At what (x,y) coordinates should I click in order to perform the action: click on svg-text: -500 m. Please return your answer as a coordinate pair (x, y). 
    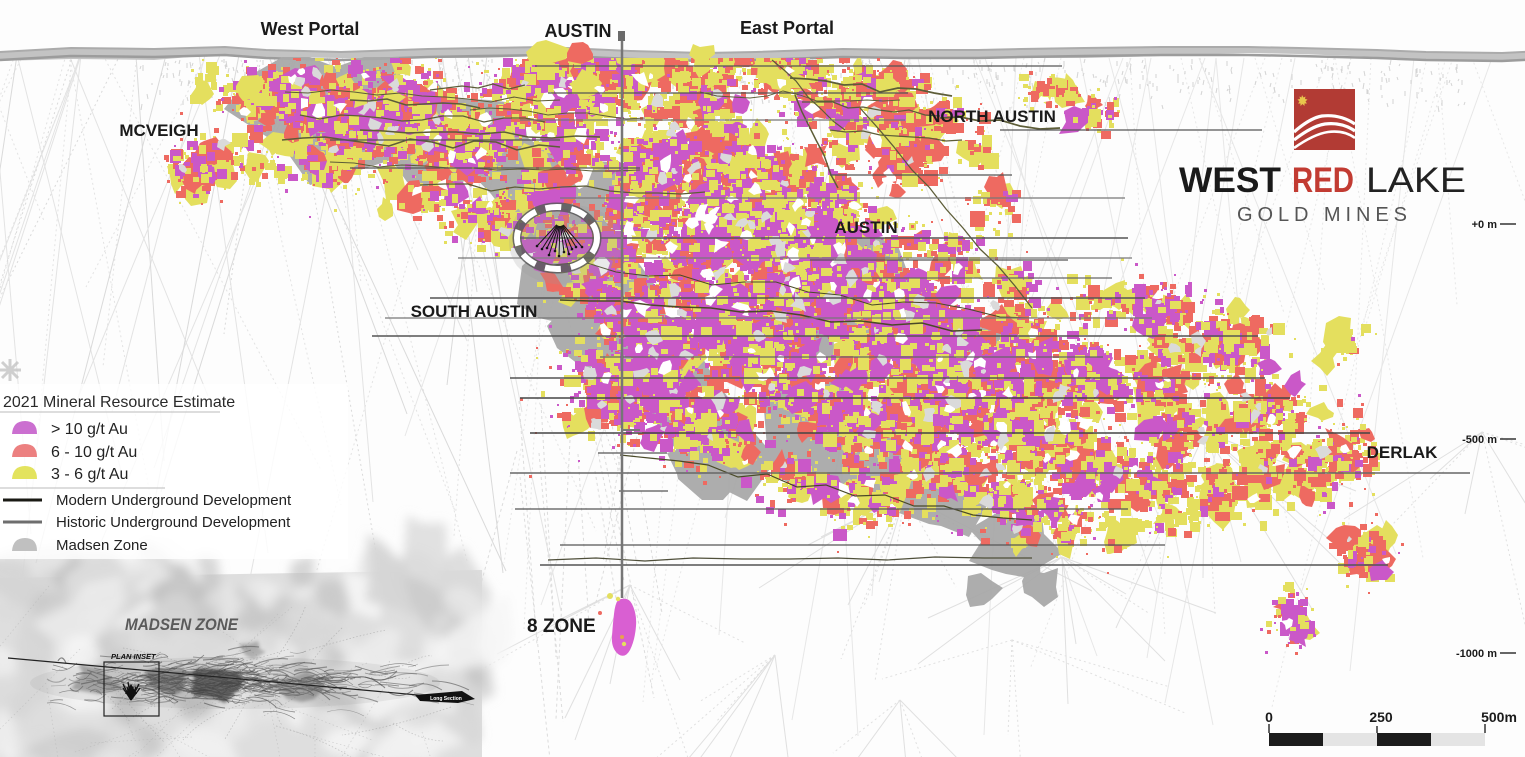
    Looking at the image, I should click on (1479, 440).